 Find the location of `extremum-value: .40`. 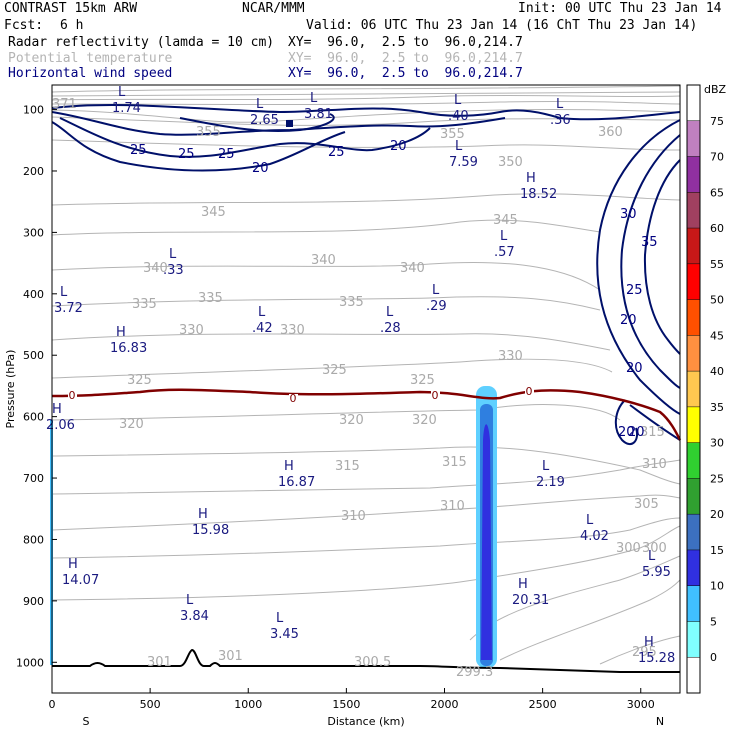

extremum-value: .40 is located at coordinates (458, 116).